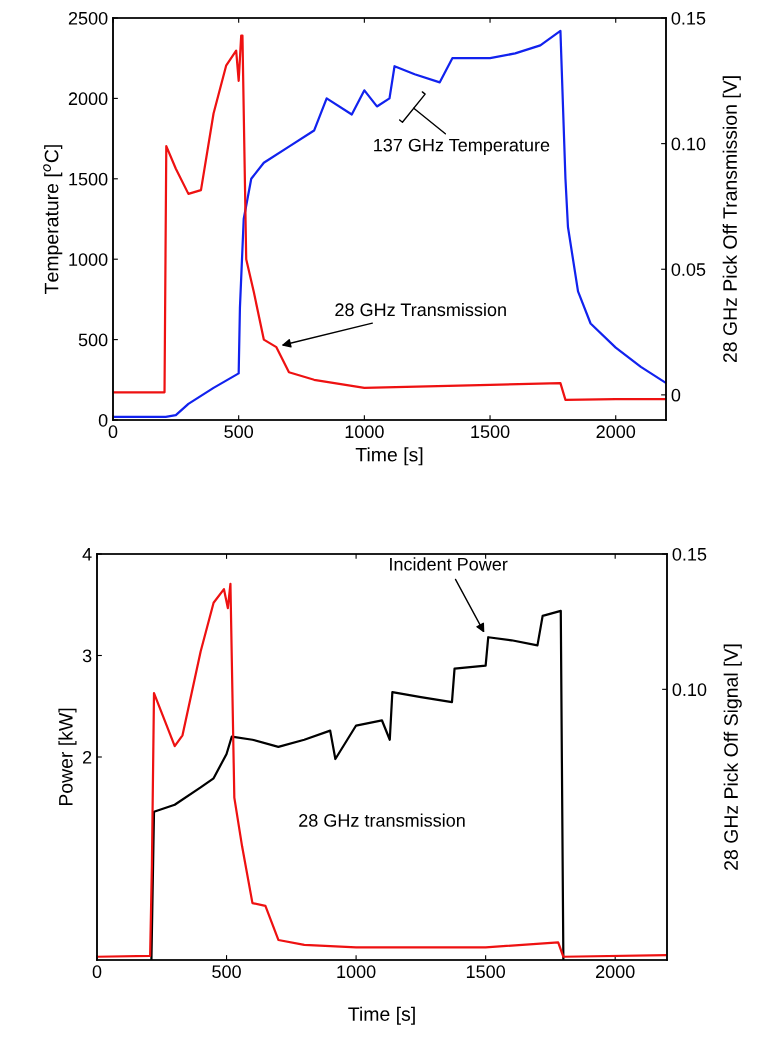  What do you see at coordinates (87, 554) in the screenshot?
I see `y-tick-label: 4` at bounding box center [87, 554].